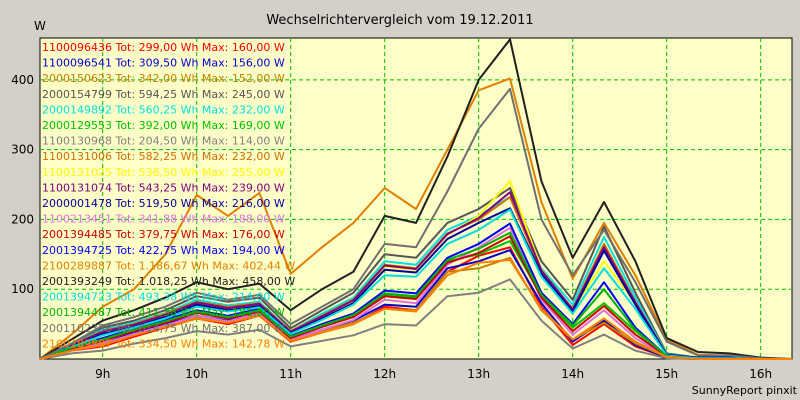 This screenshot has height=400, width=800. Describe the element at coordinates (163, 219) in the screenshot. I see `legend-entry: 1100213451 Tot: 341,88 Wh Max: 188,00 W` at that location.